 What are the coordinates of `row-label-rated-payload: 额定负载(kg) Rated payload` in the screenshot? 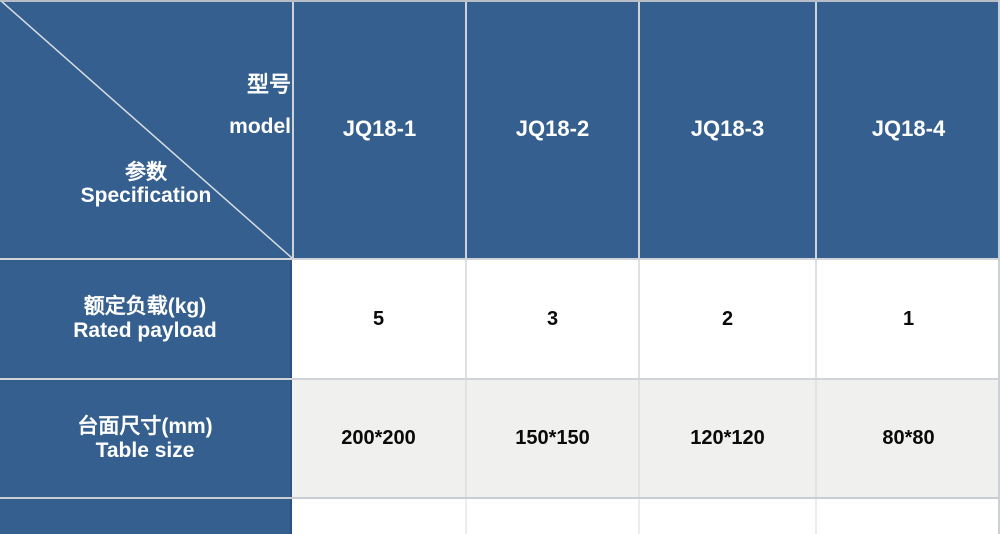 It's located at (146, 319).